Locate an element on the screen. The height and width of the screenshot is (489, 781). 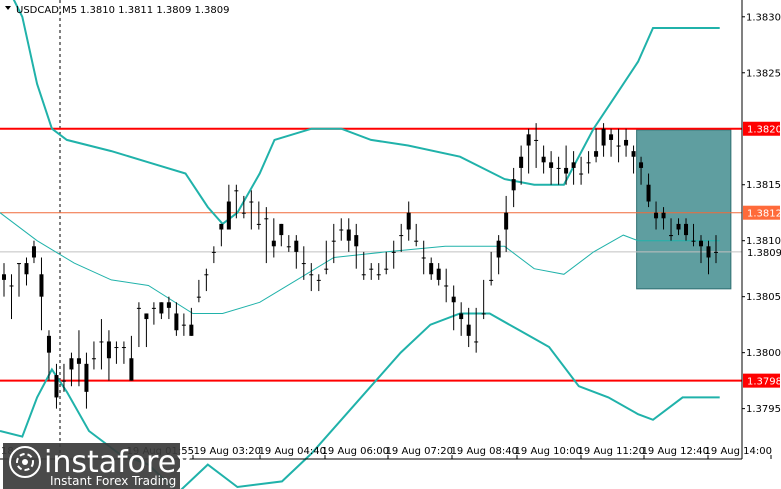
x-tick-label: 19 Aug 11:20 is located at coordinates (611, 451).